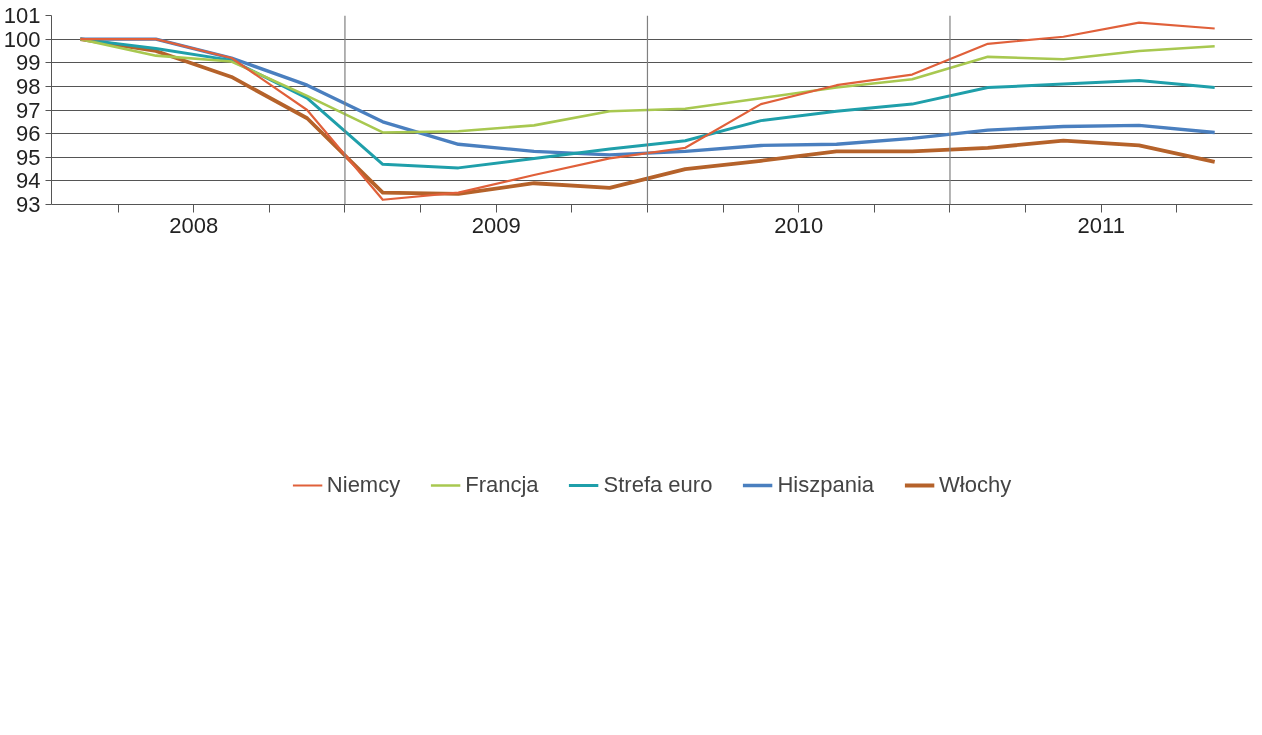  I want to click on y-tick-label: 98, so click(28, 86).